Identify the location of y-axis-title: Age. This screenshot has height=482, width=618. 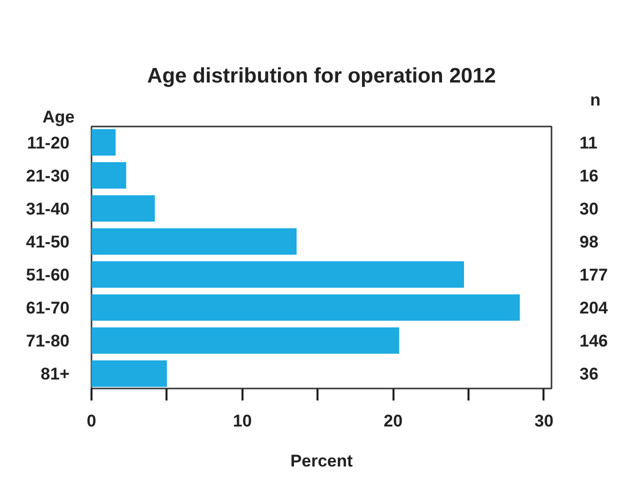
(58, 117).